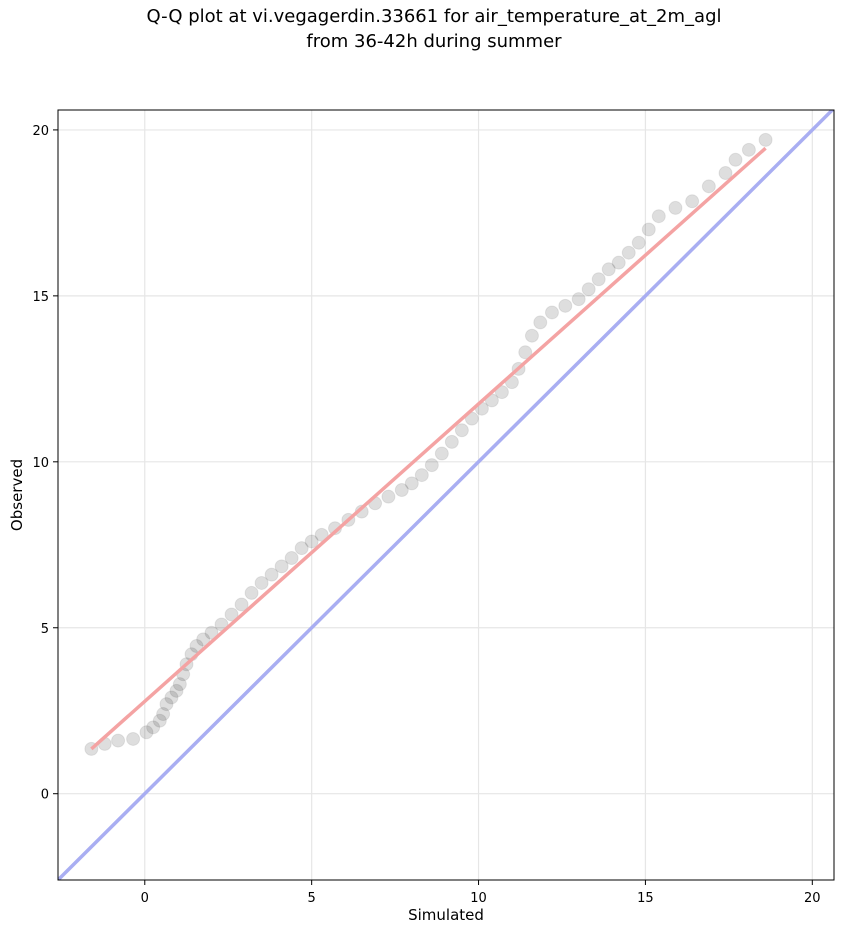 The image size is (843, 934). What do you see at coordinates (45, 795) in the screenshot?
I see `y-tick-label: 0` at bounding box center [45, 795].